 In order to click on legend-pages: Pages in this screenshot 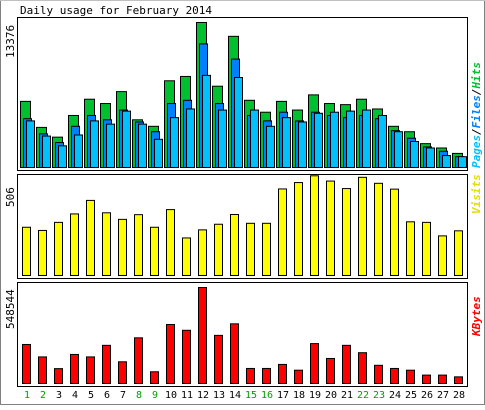, I will do `click(476, 151)`.